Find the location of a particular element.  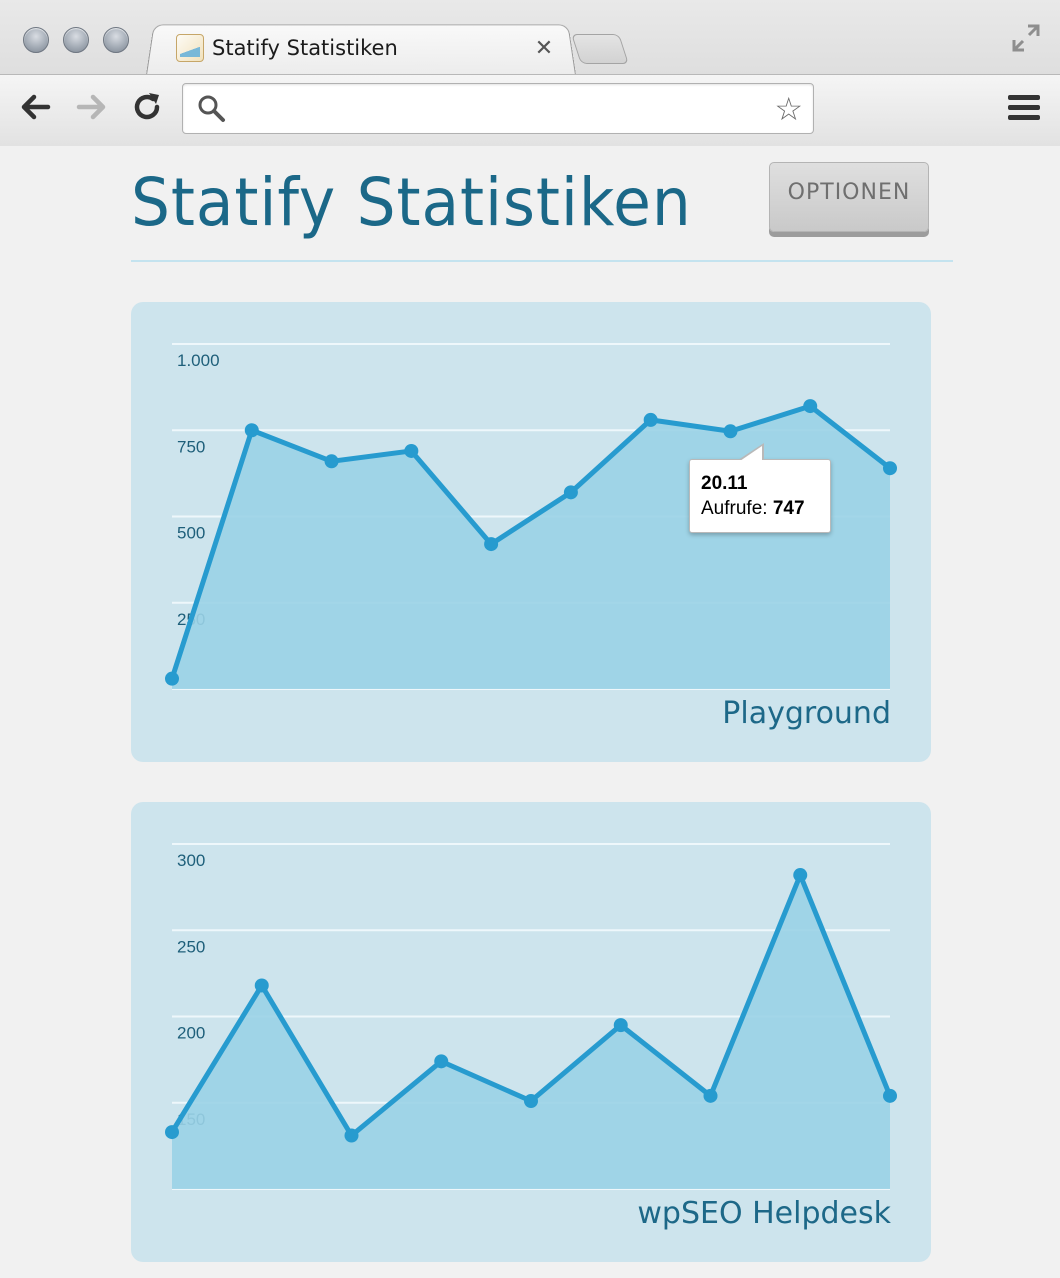

tab-content: Statify Statistiken ✕ is located at coordinates (366, 48).